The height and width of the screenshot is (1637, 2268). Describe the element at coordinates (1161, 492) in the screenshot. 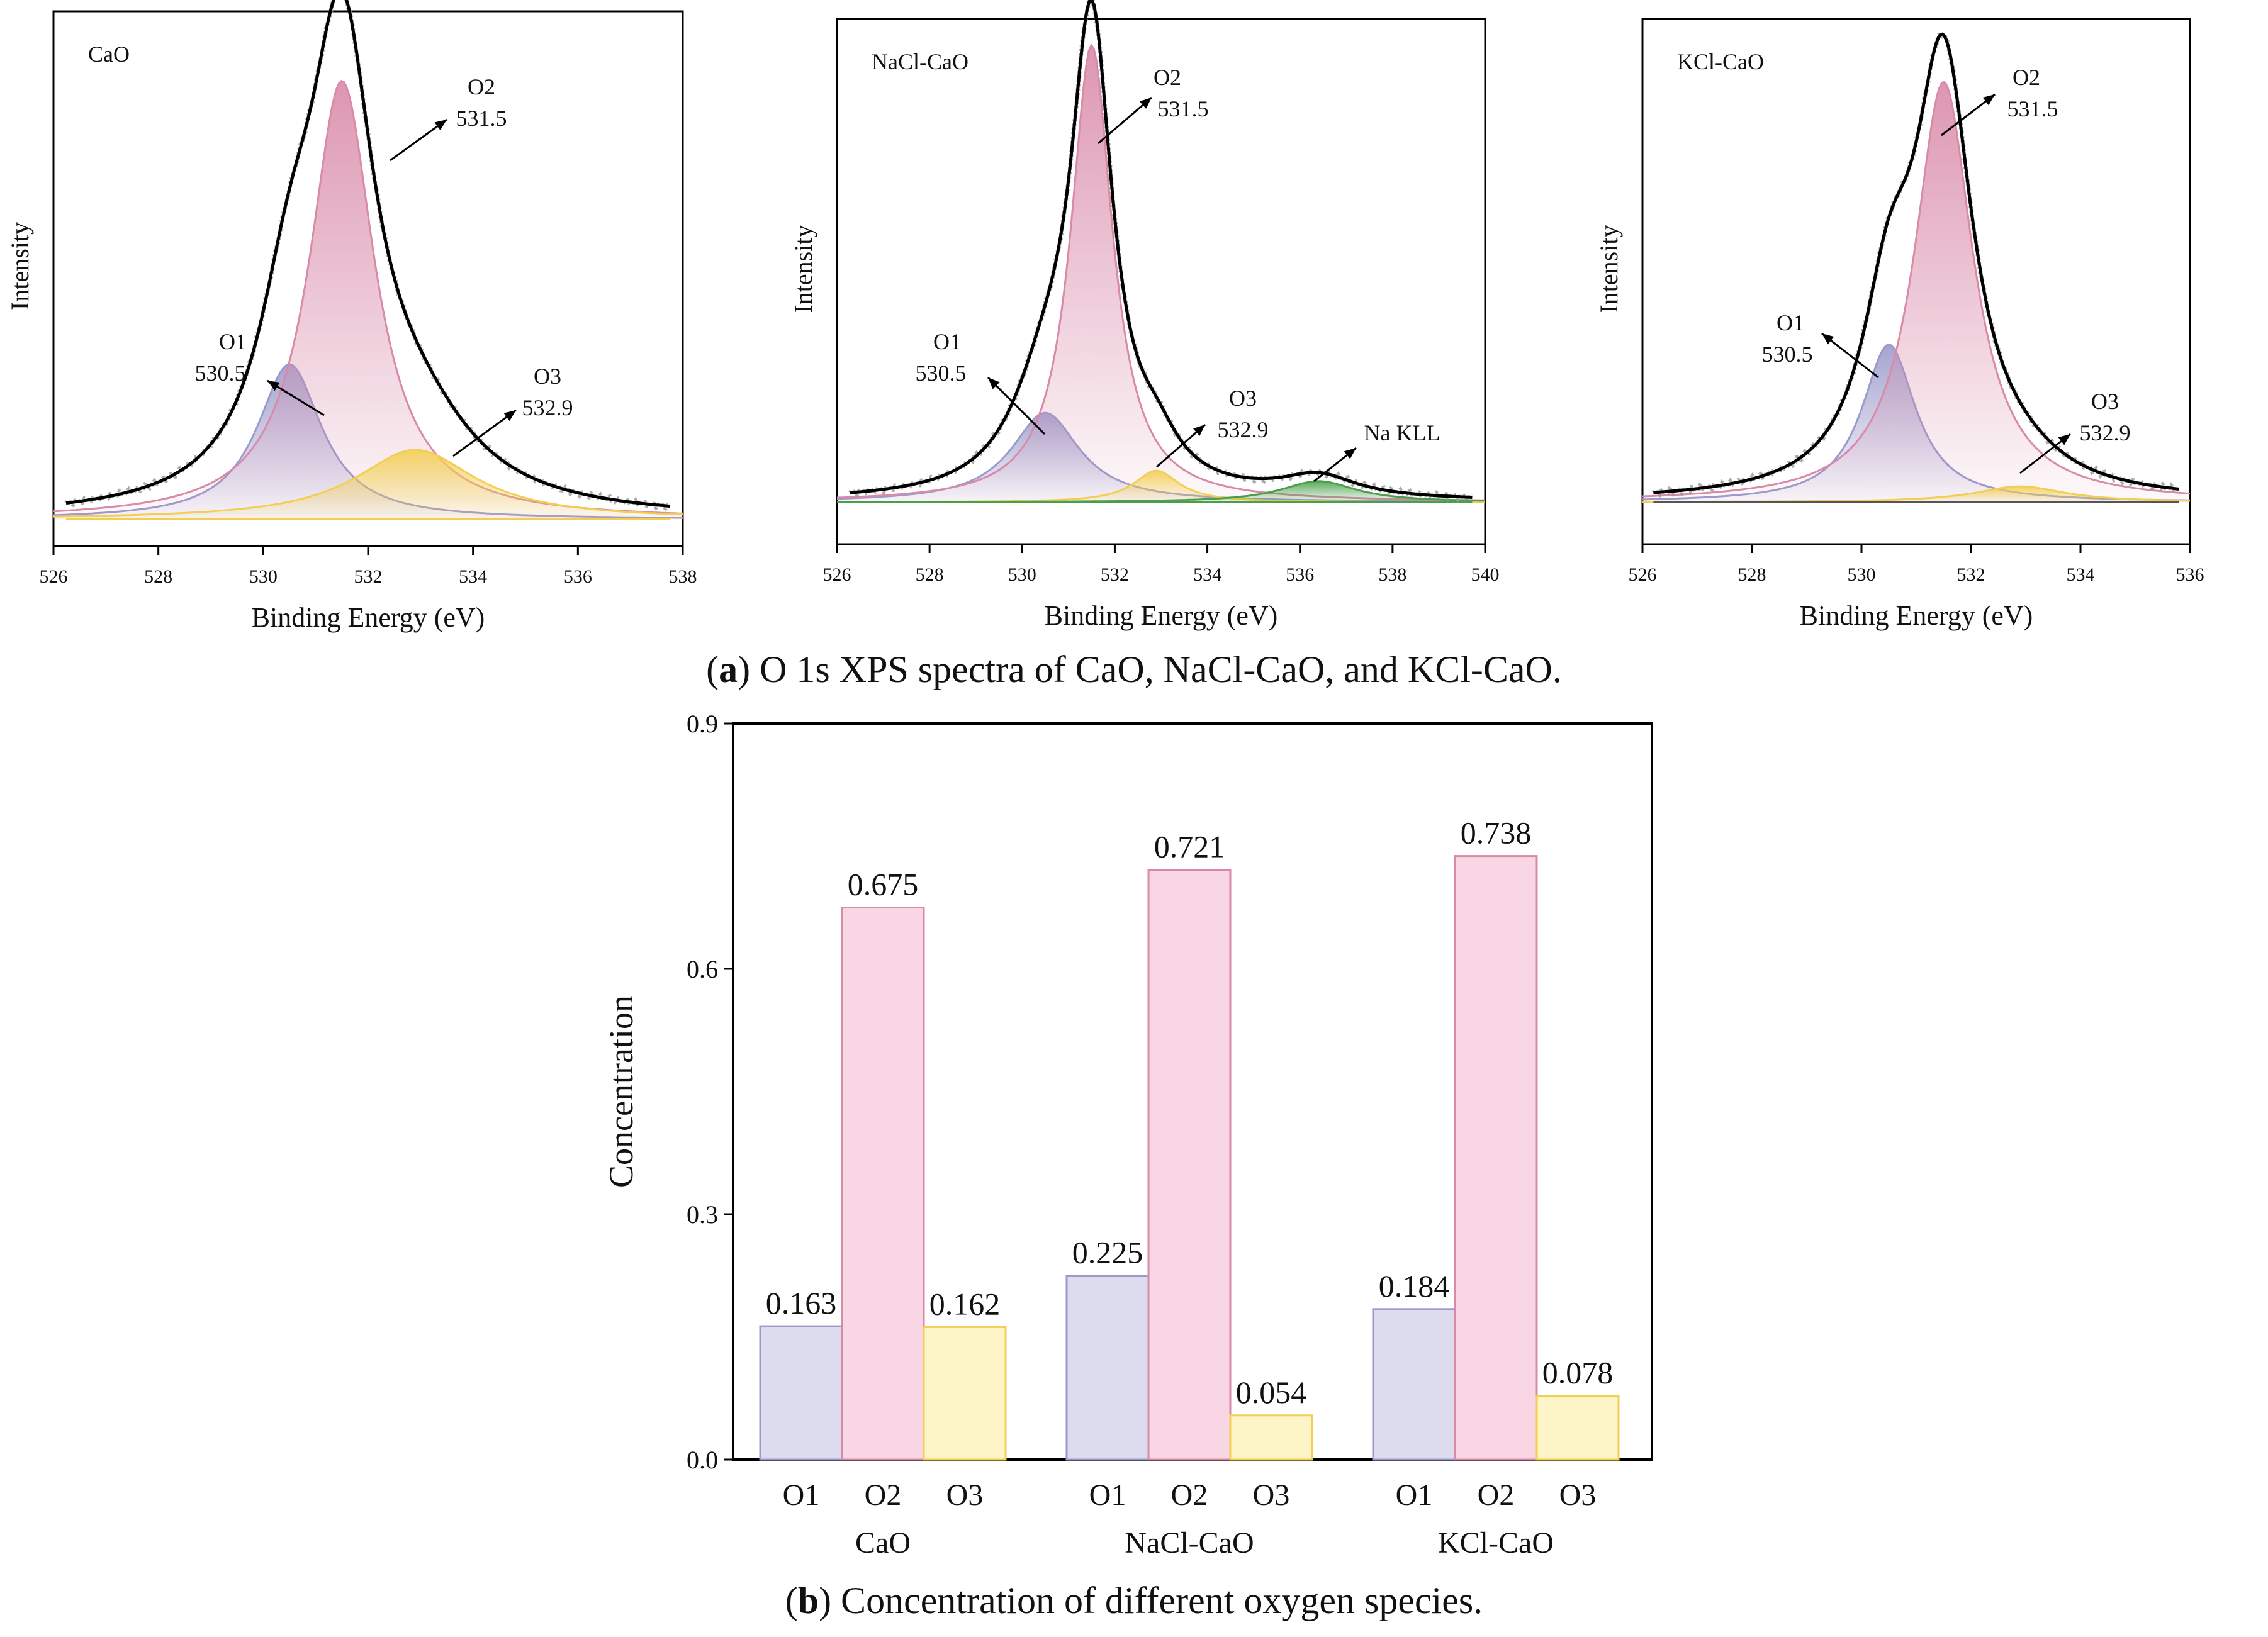

I see `peak-fill-na-kll` at that location.